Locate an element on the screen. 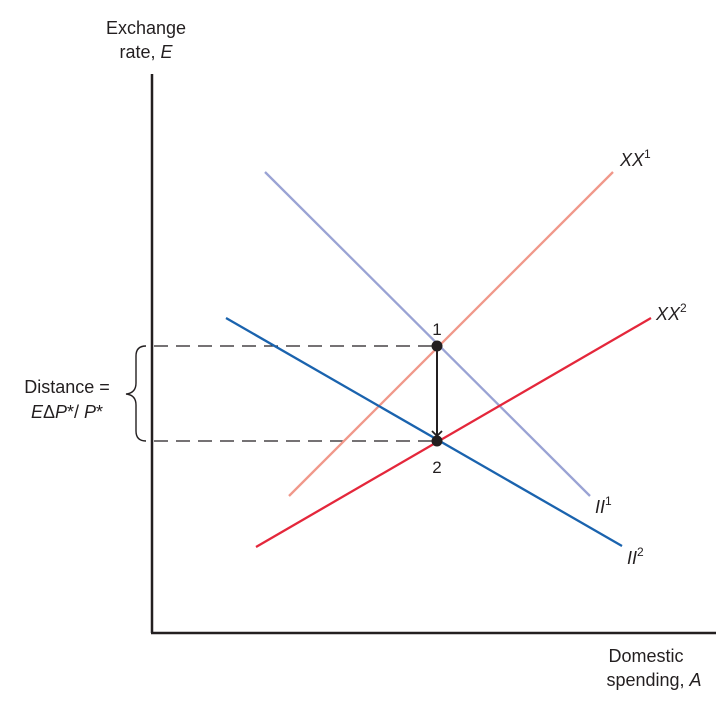 The image size is (726, 704). distance-bracket is located at coordinates (136, 393).